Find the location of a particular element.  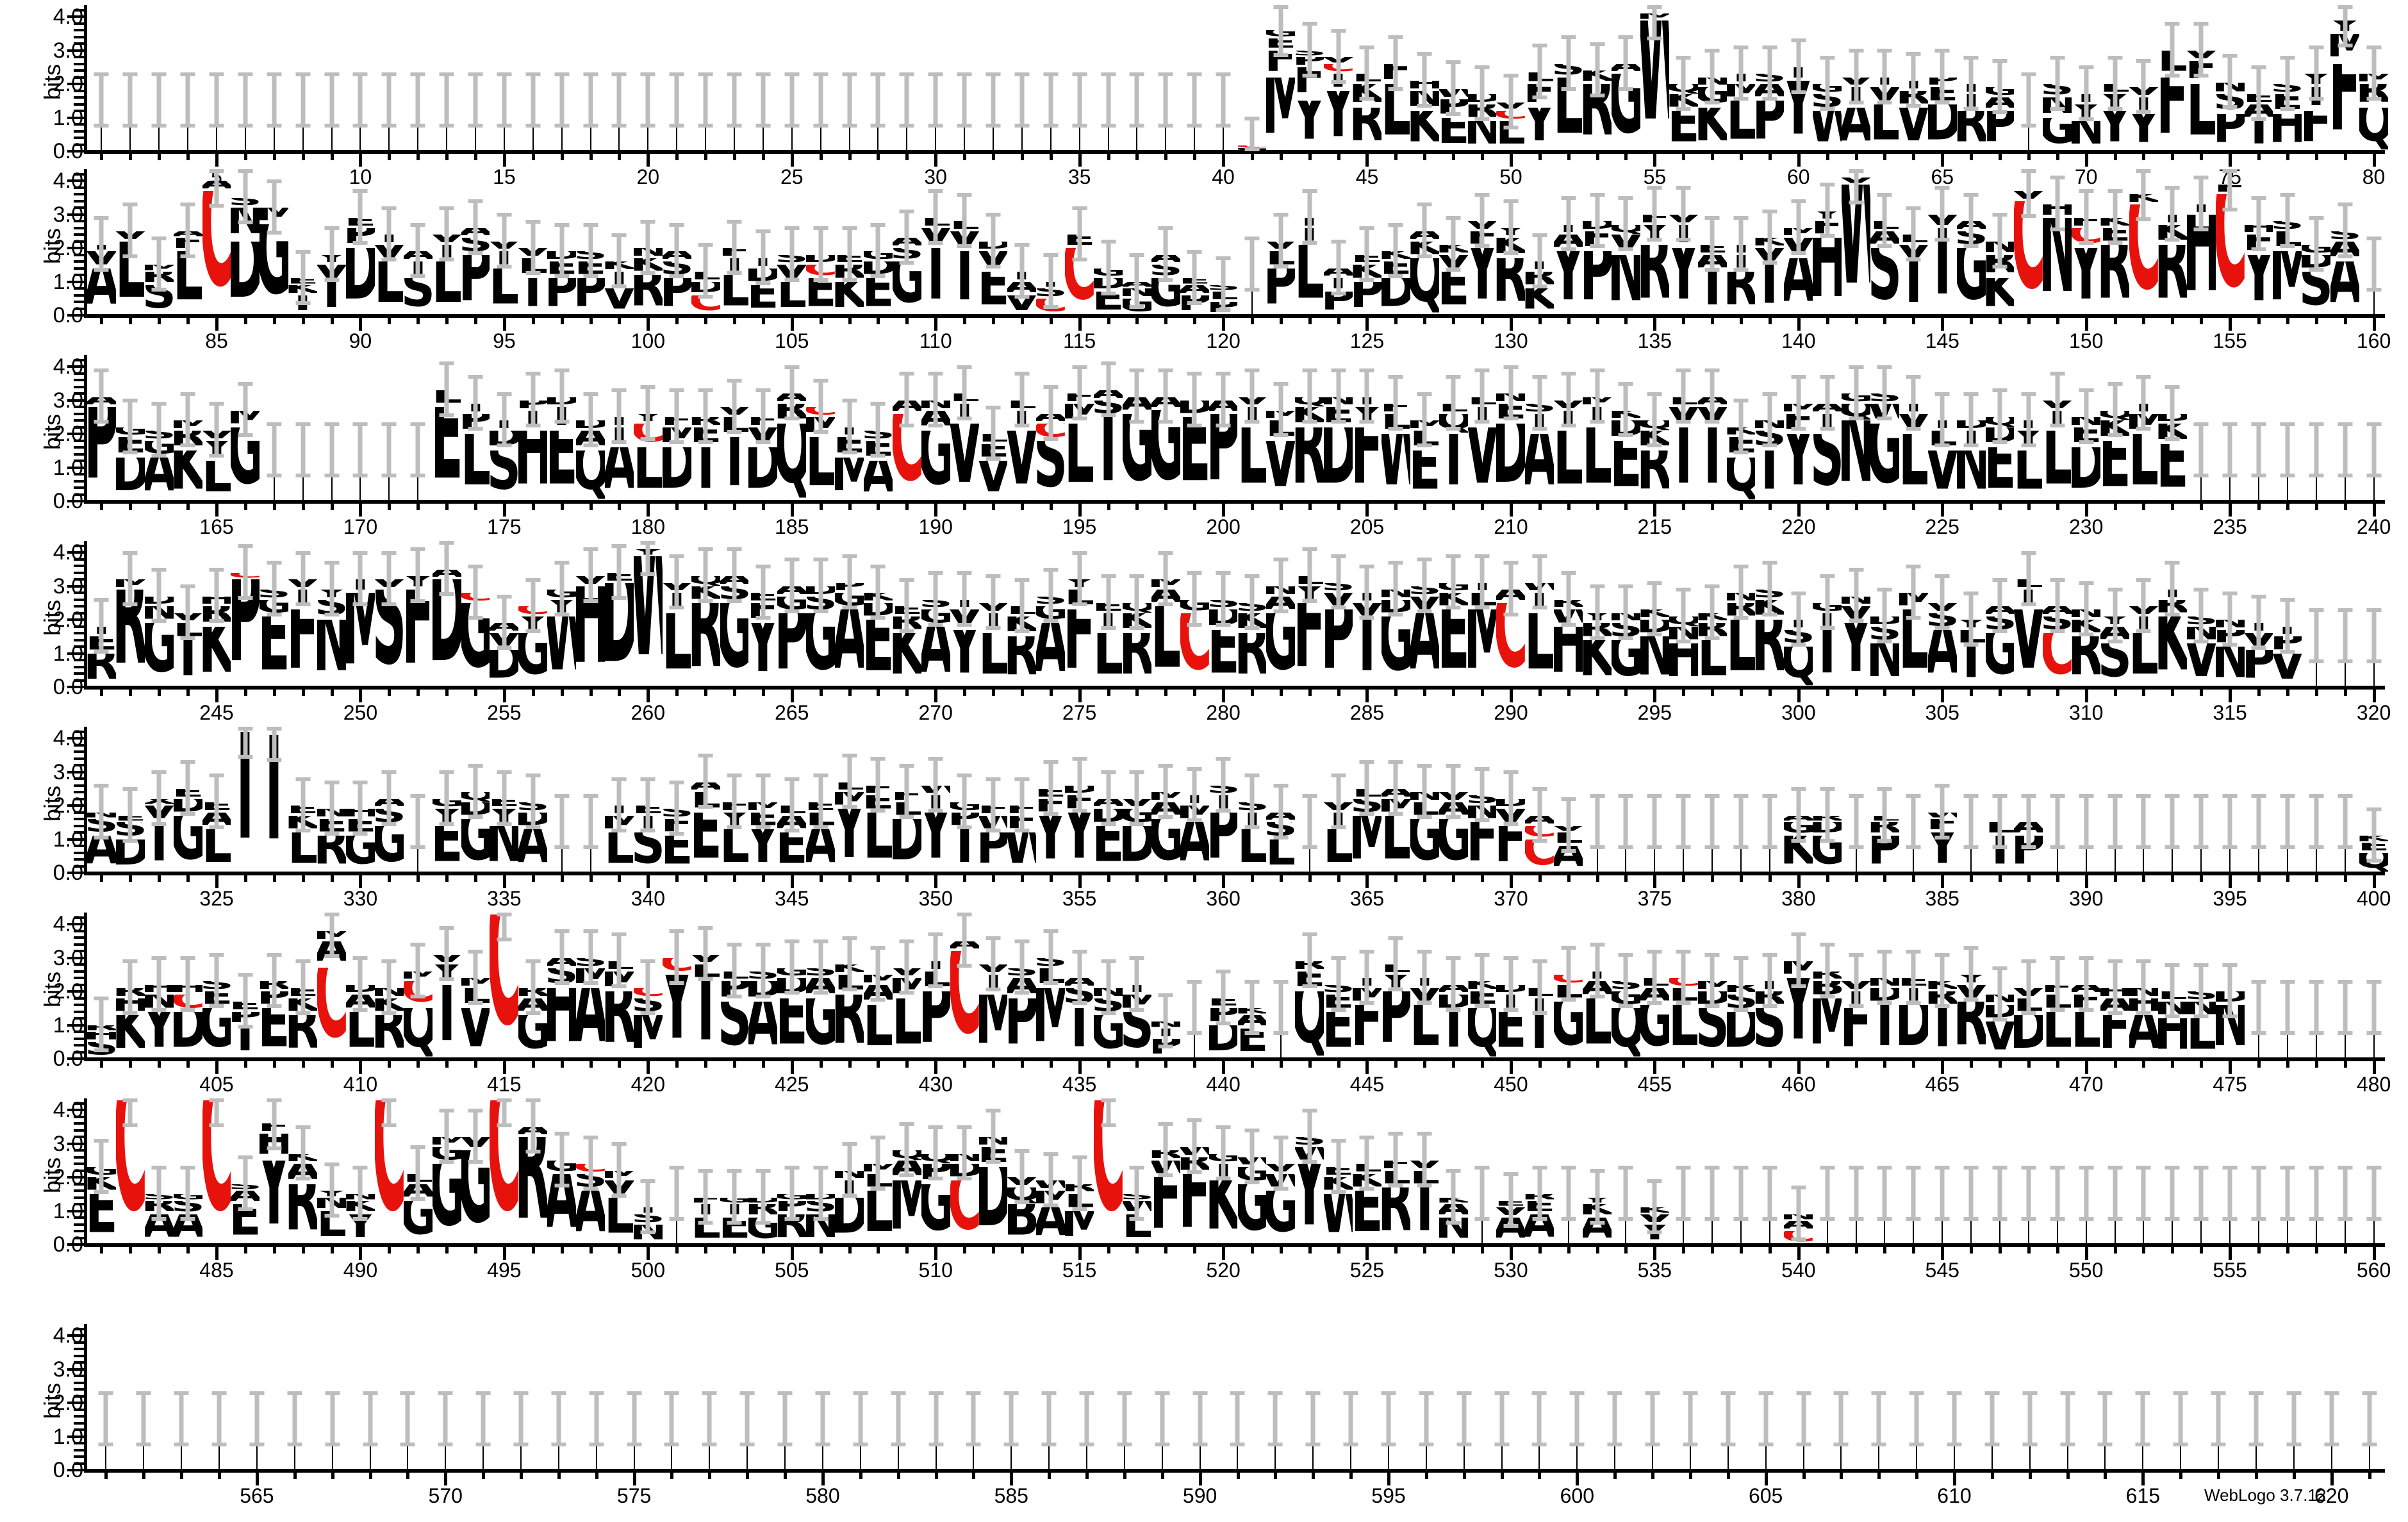

logo-column-475: ND is located at coordinates (2230, 986).